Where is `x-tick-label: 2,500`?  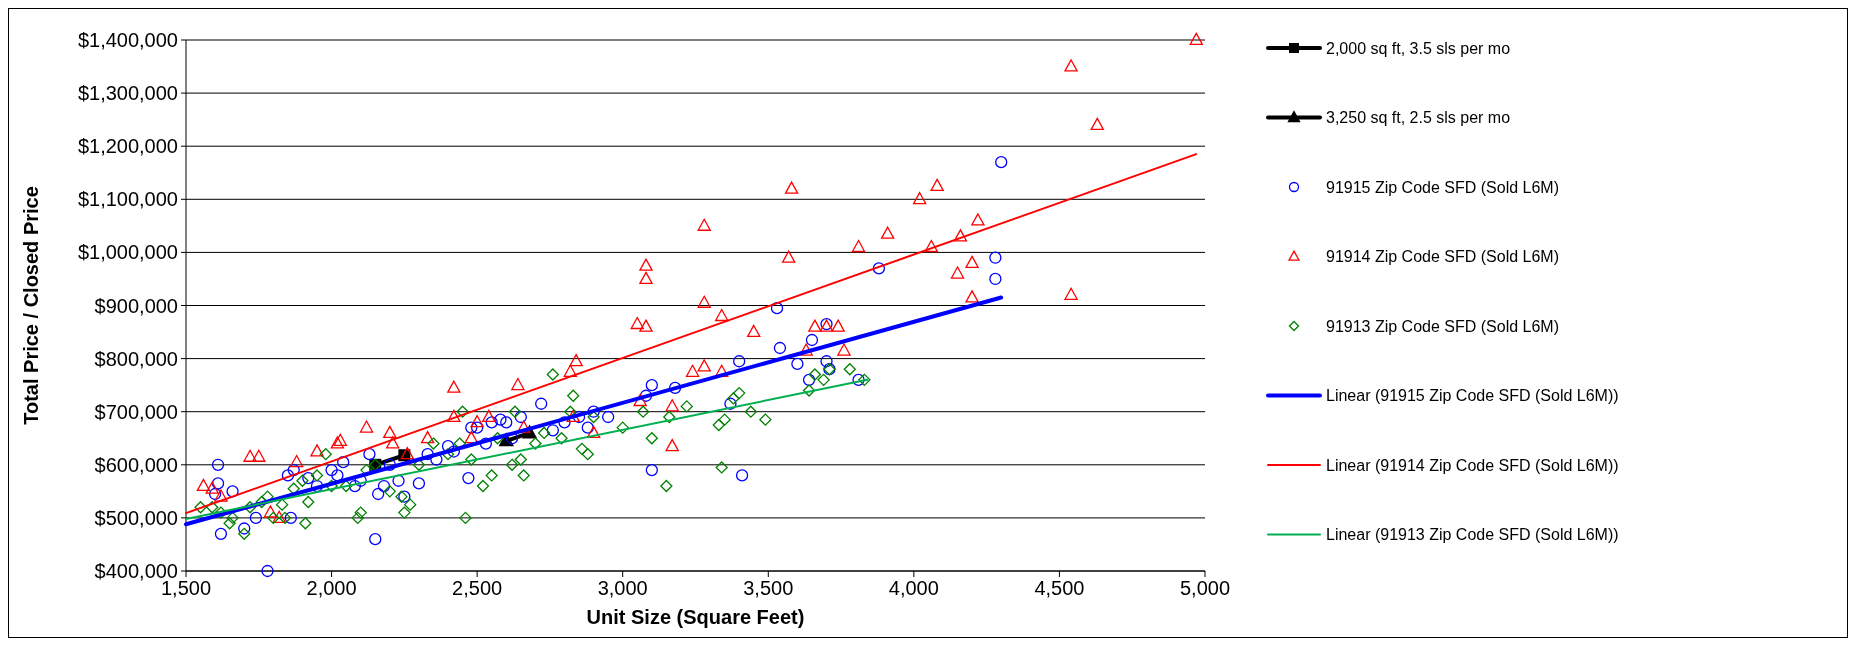 x-tick-label: 2,500 is located at coordinates (477, 588).